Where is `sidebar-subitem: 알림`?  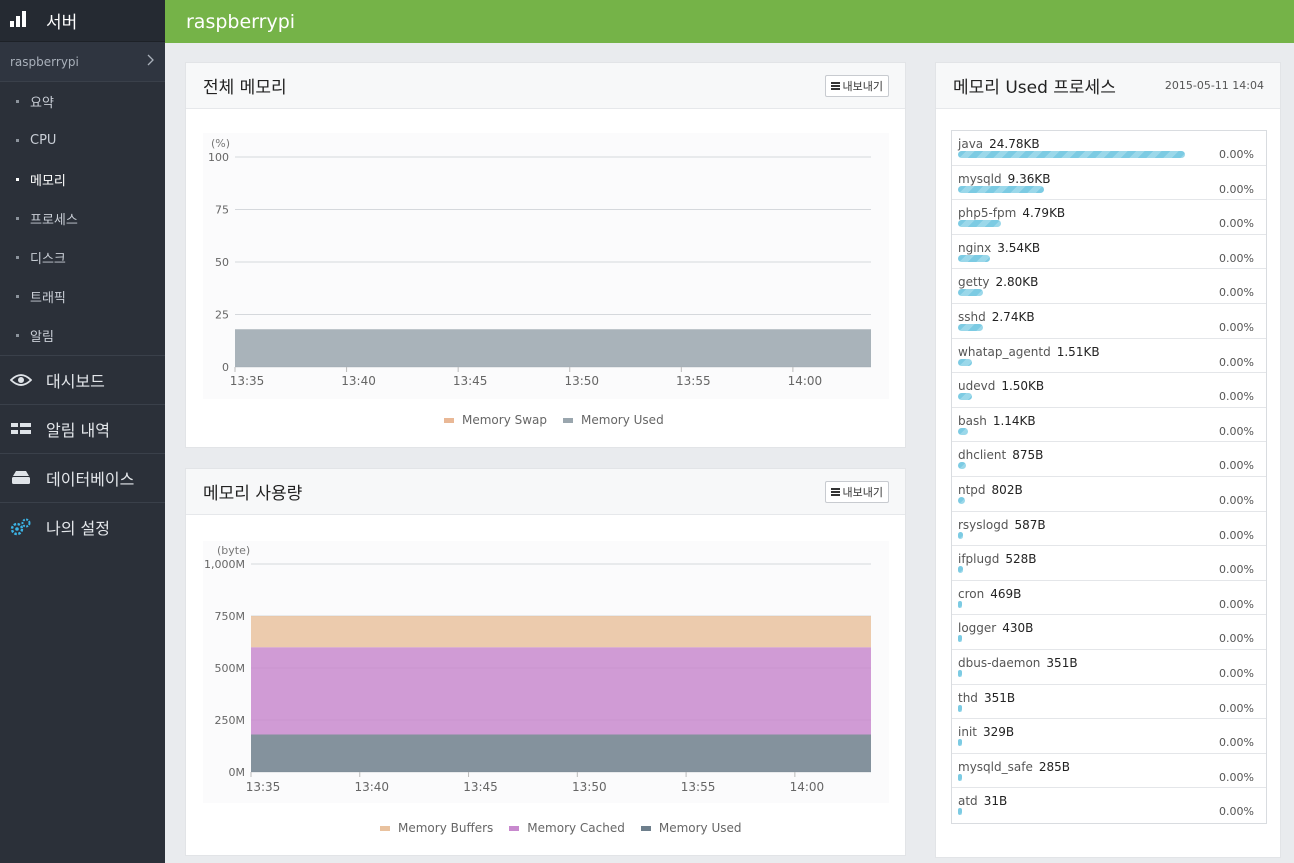
sidebar-subitem: 알림 is located at coordinates (82, 335).